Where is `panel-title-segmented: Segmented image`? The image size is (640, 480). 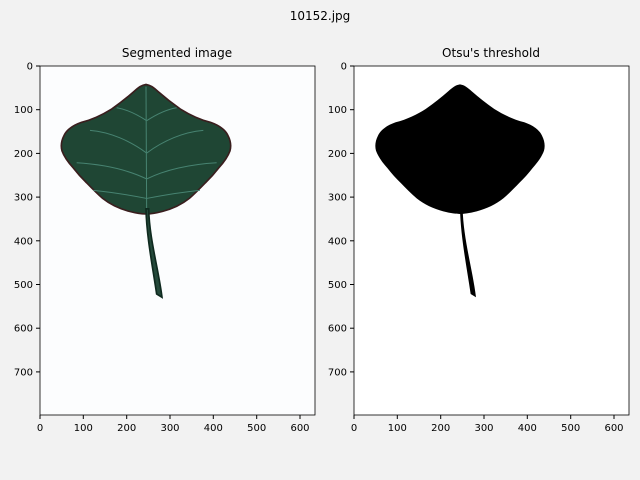
panel-title-segmented: Segmented image is located at coordinates (177, 53).